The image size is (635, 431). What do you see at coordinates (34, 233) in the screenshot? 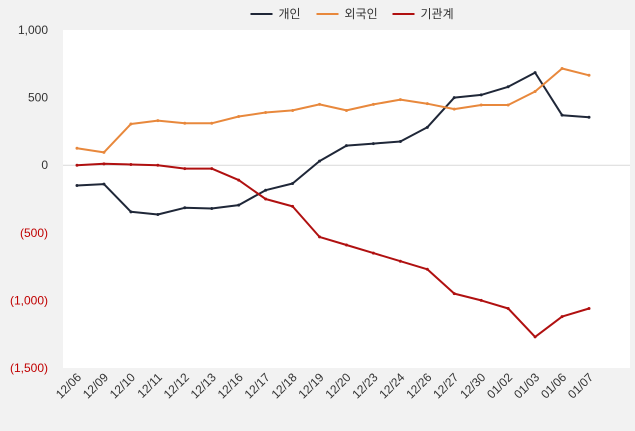
I see `y-tick-label: (500)` at bounding box center [34, 233].